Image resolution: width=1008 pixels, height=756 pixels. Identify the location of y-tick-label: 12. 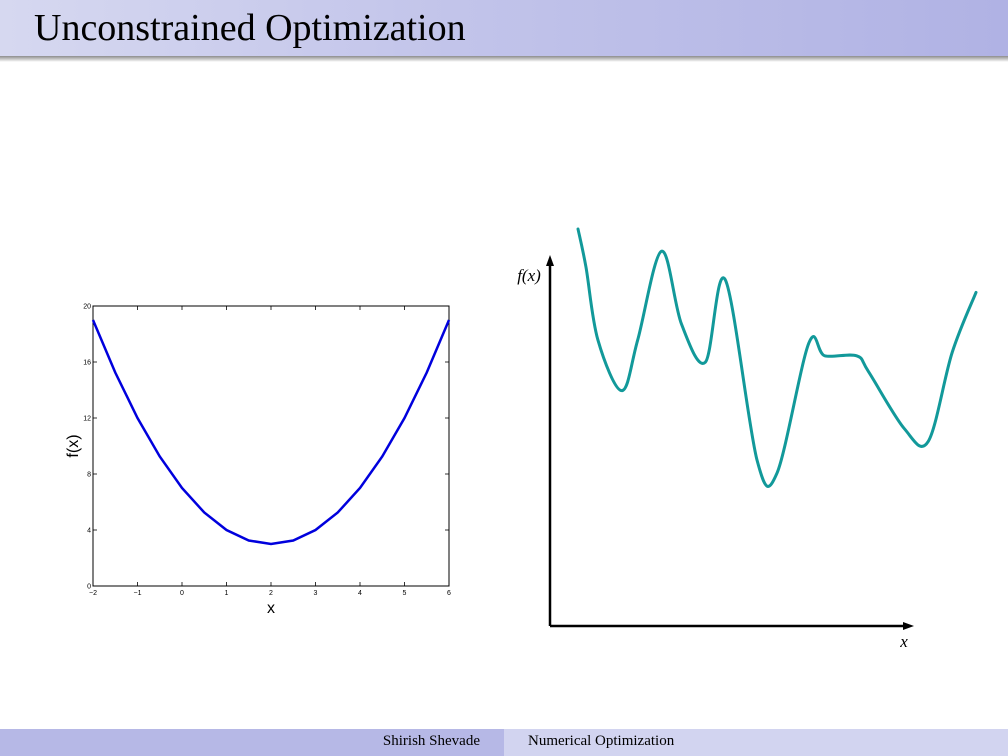
(87, 419).